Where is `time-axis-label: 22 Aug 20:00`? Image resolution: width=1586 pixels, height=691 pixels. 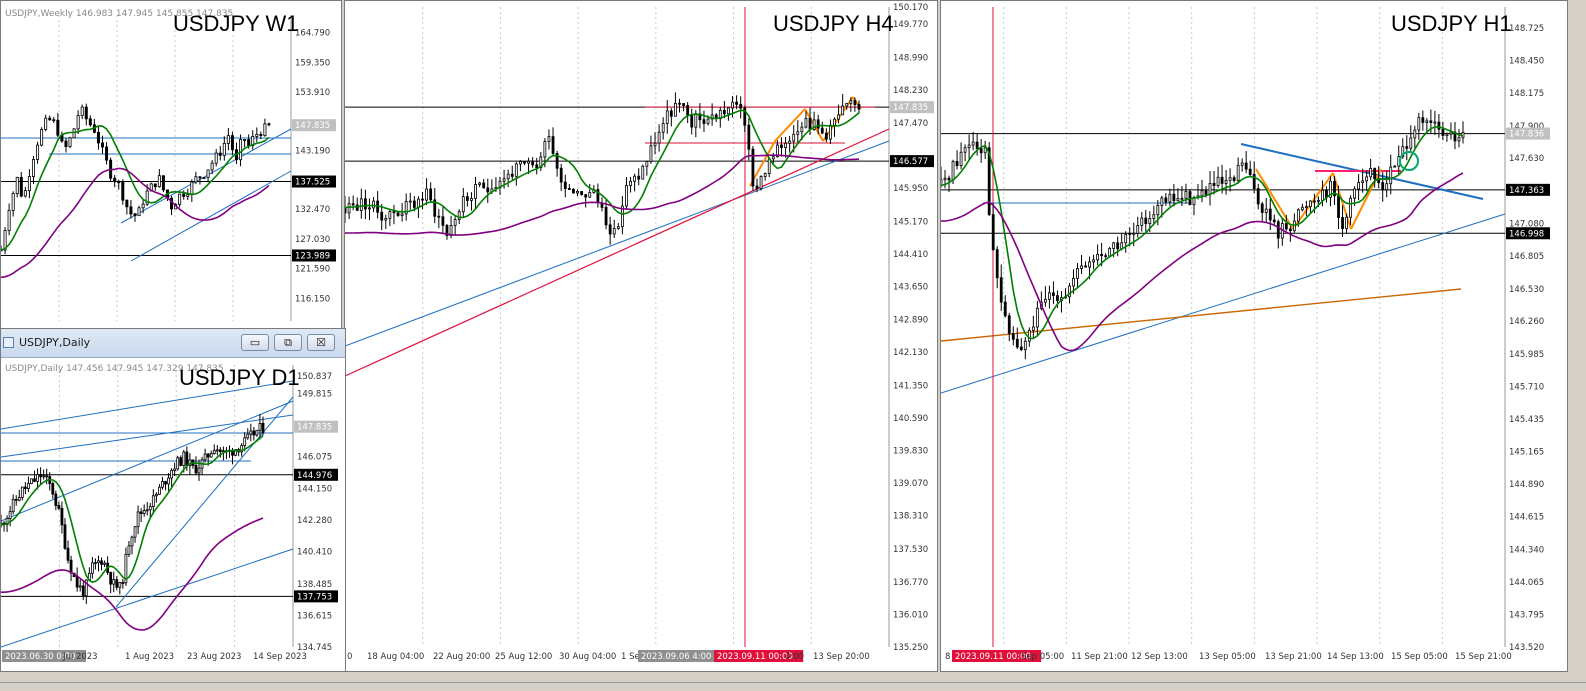 time-axis-label: 22 Aug 20:00 is located at coordinates (461, 657).